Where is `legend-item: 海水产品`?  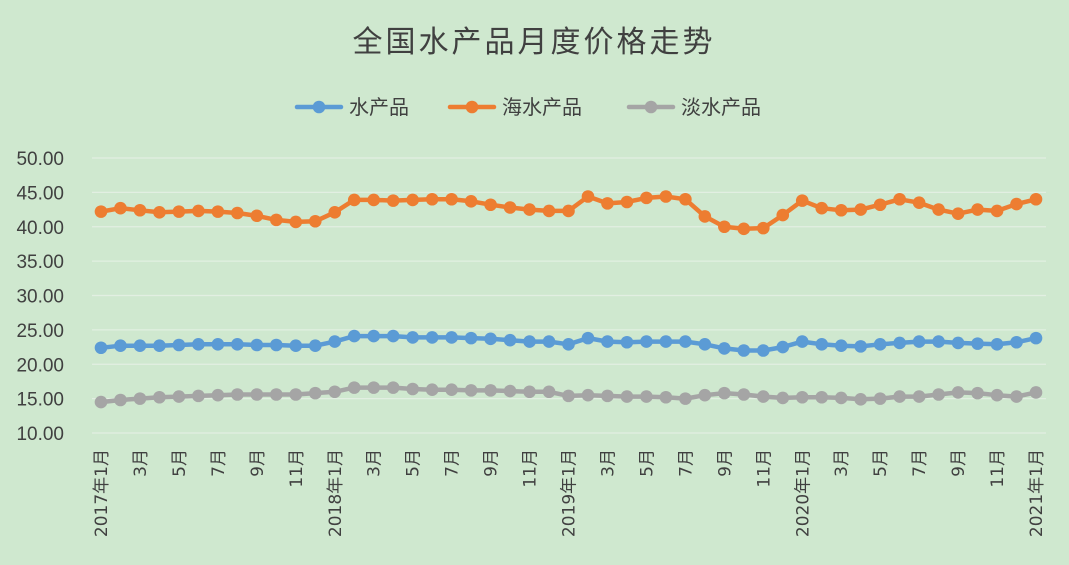
legend-item: 海水产品 is located at coordinates (514, 107).